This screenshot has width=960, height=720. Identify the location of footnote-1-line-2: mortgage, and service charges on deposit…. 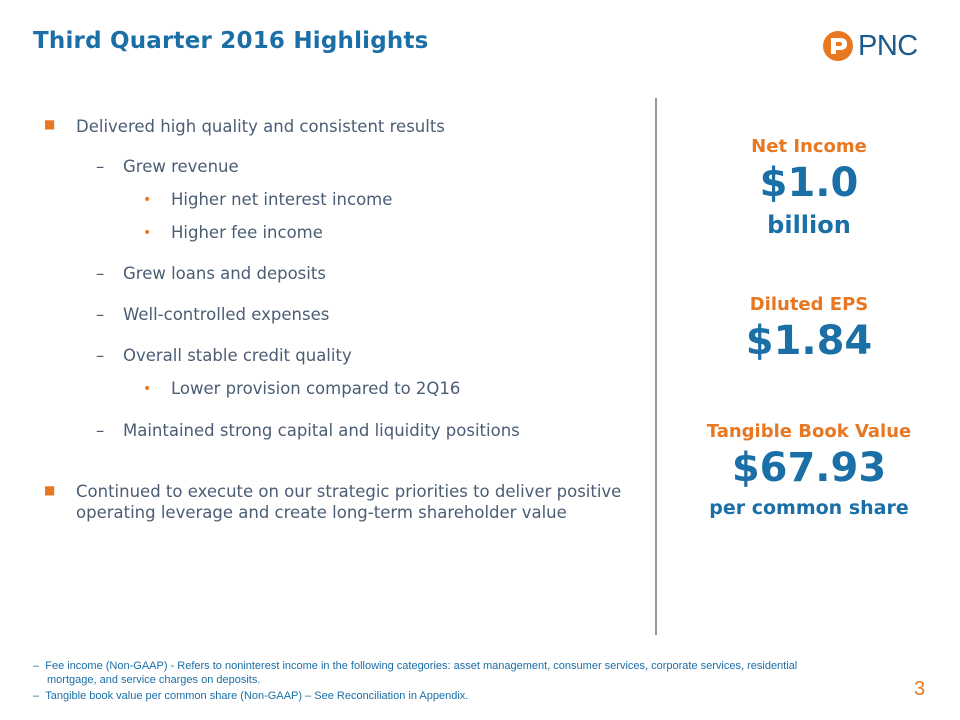
(154, 680).